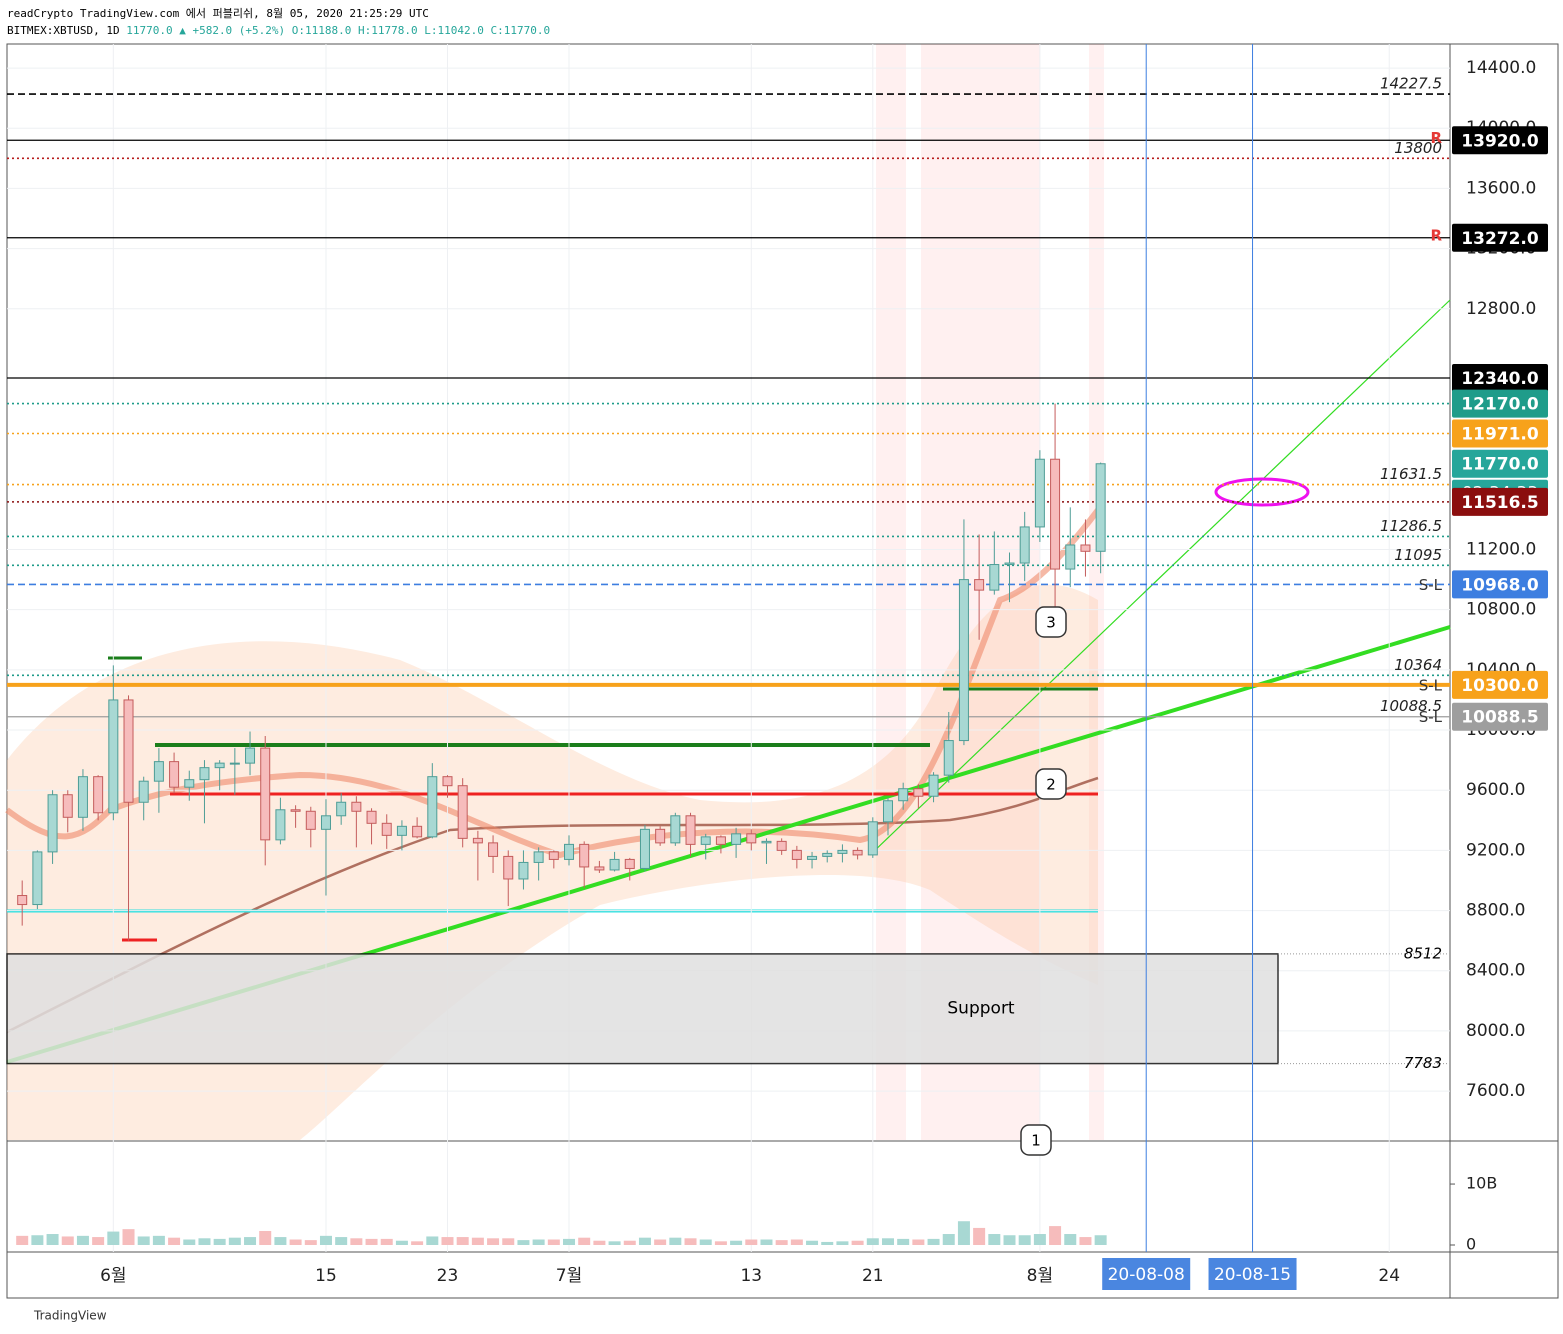 The height and width of the screenshot is (1334, 1563). I want to click on volume-tick-label: 0, so click(1471, 1243).